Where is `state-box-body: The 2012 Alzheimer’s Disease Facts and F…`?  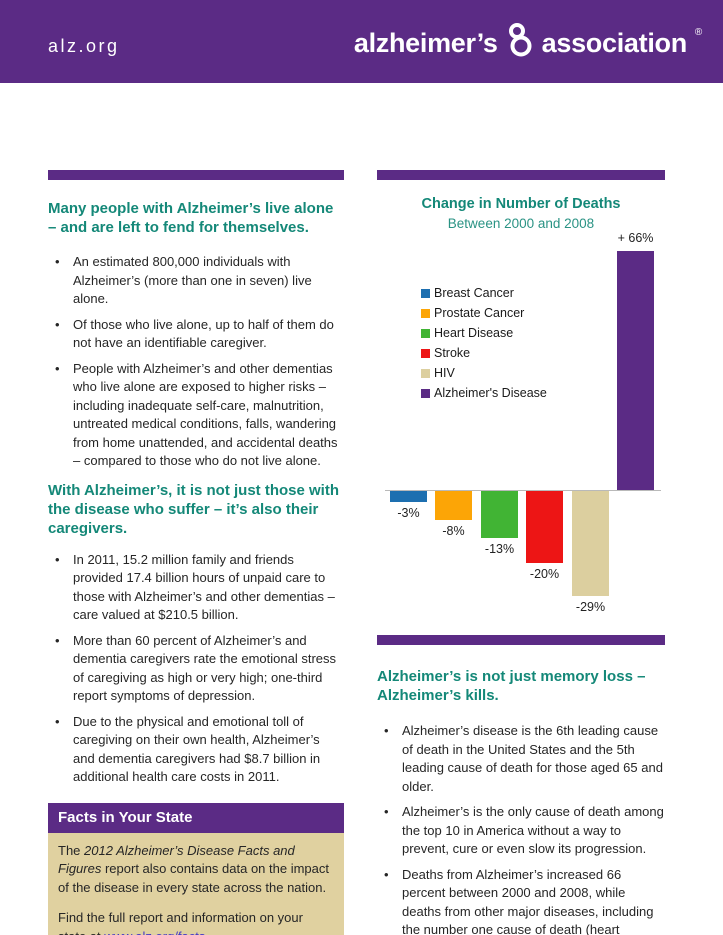 state-box-body: The 2012 Alzheimer’s Disease Facts and F… is located at coordinates (196, 883).